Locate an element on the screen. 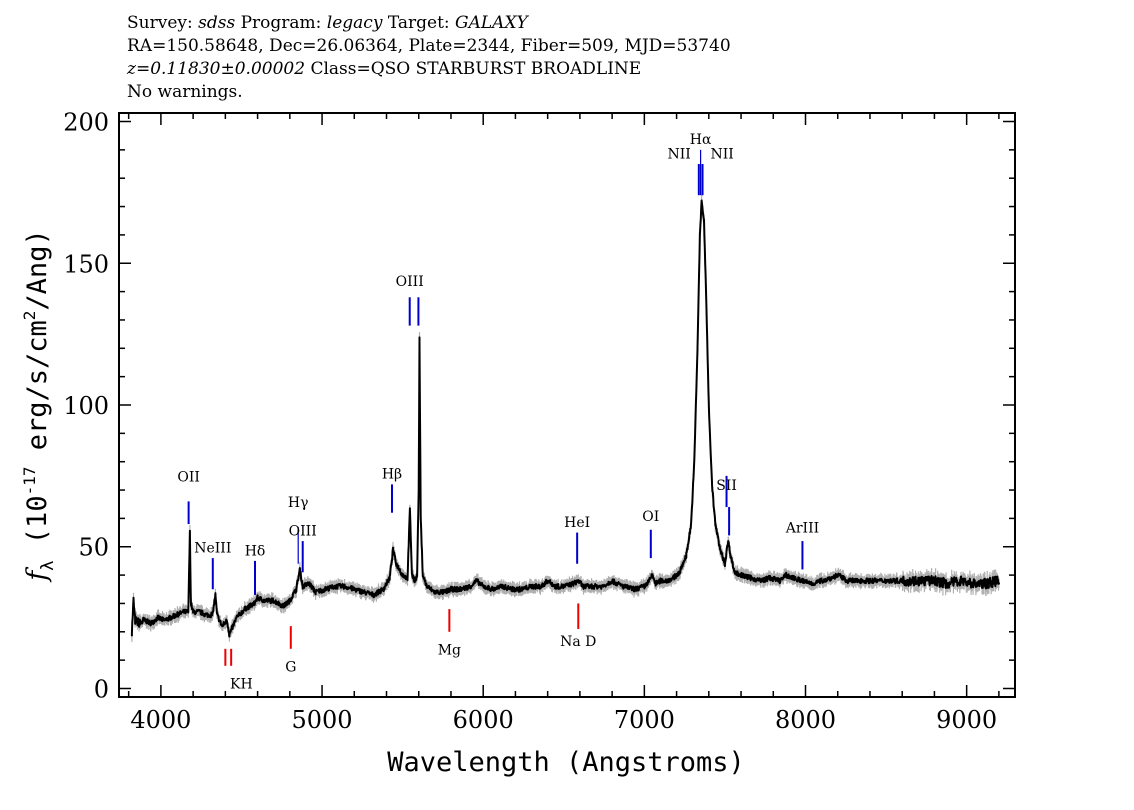 The width and height of the screenshot is (1134, 810). y-tick-label: 200 is located at coordinates (86, 123).